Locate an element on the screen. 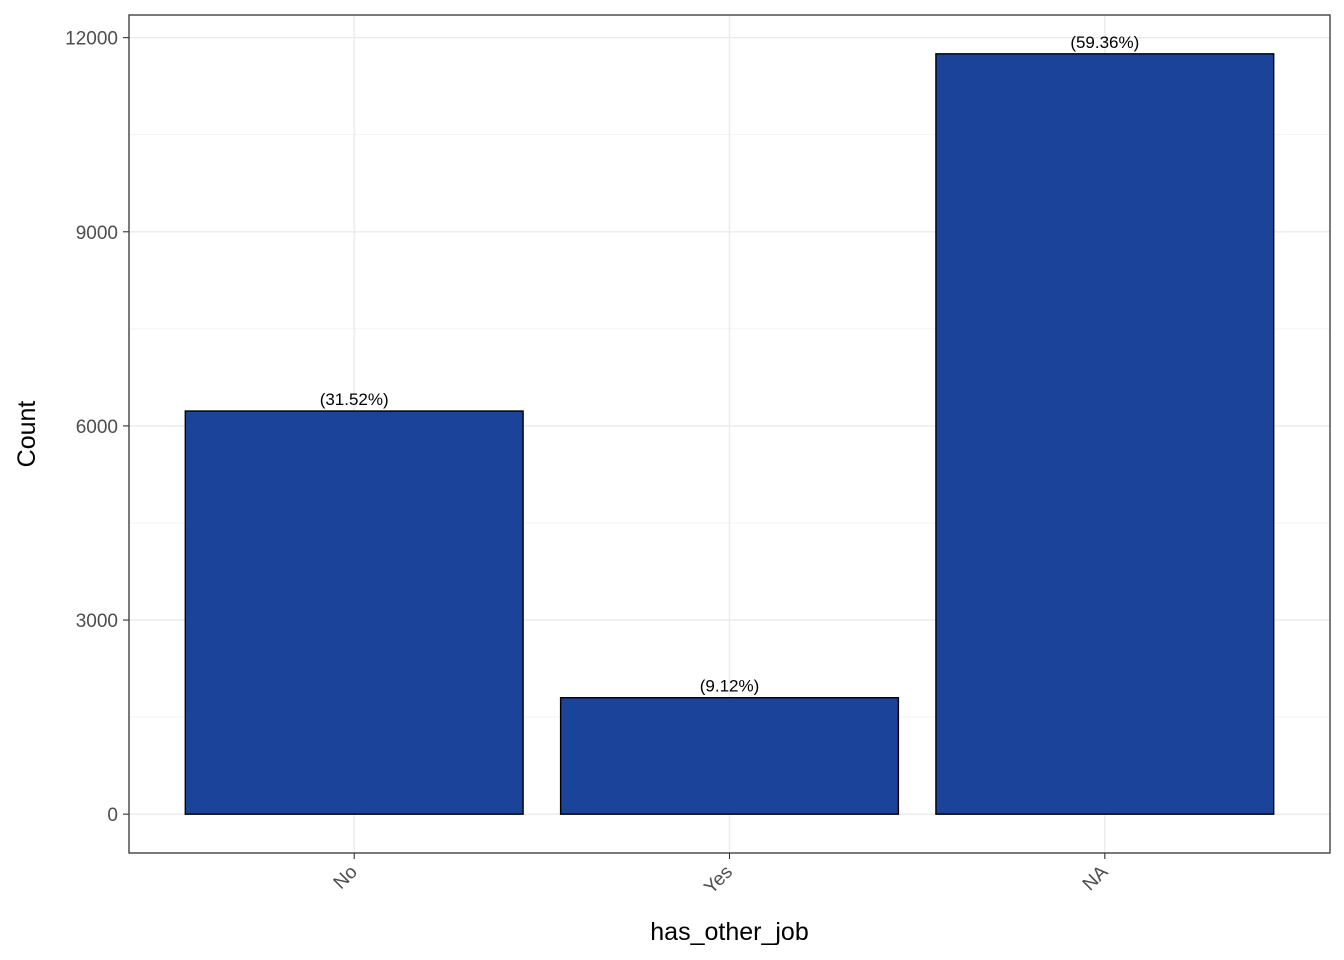 This screenshot has height=960, width=1344. y-tick-label: 3000 is located at coordinates (97, 621).